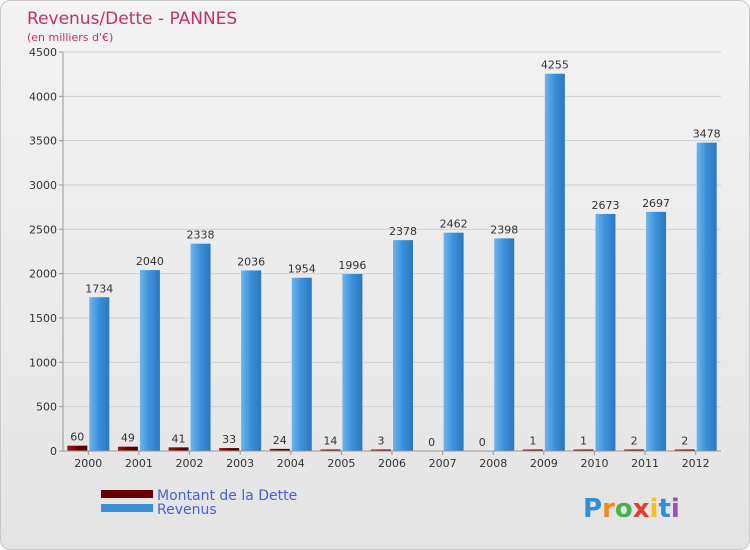 This screenshot has width=750, height=550. What do you see at coordinates (187, 510) in the screenshot?
I see `legend-label-revenus: Revenus` at bounding box center [187, 510].